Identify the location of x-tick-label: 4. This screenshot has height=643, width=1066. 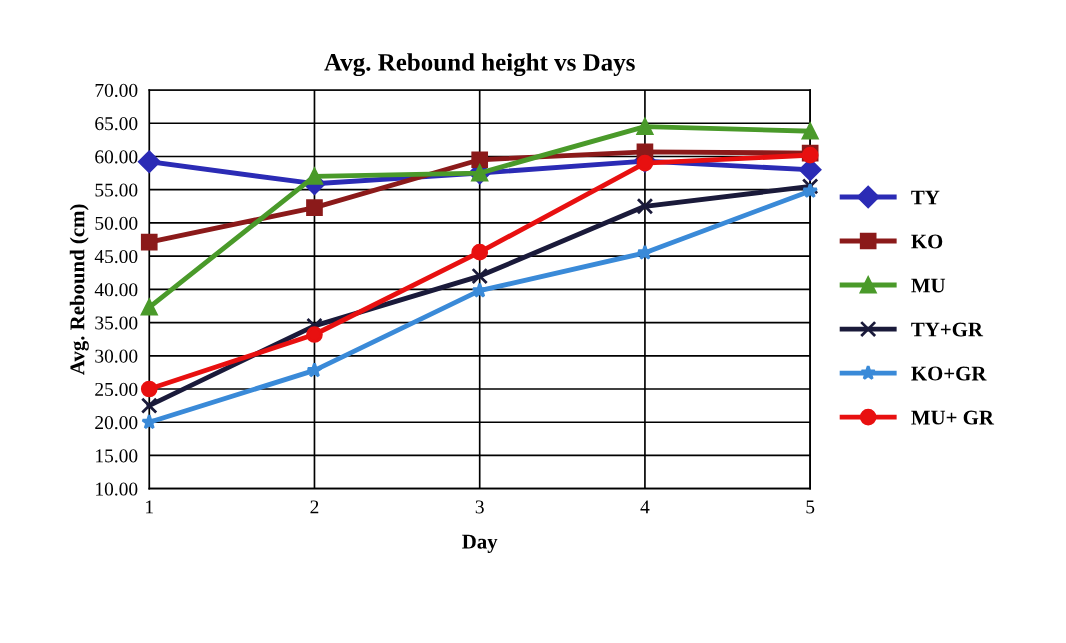
(645, 507).